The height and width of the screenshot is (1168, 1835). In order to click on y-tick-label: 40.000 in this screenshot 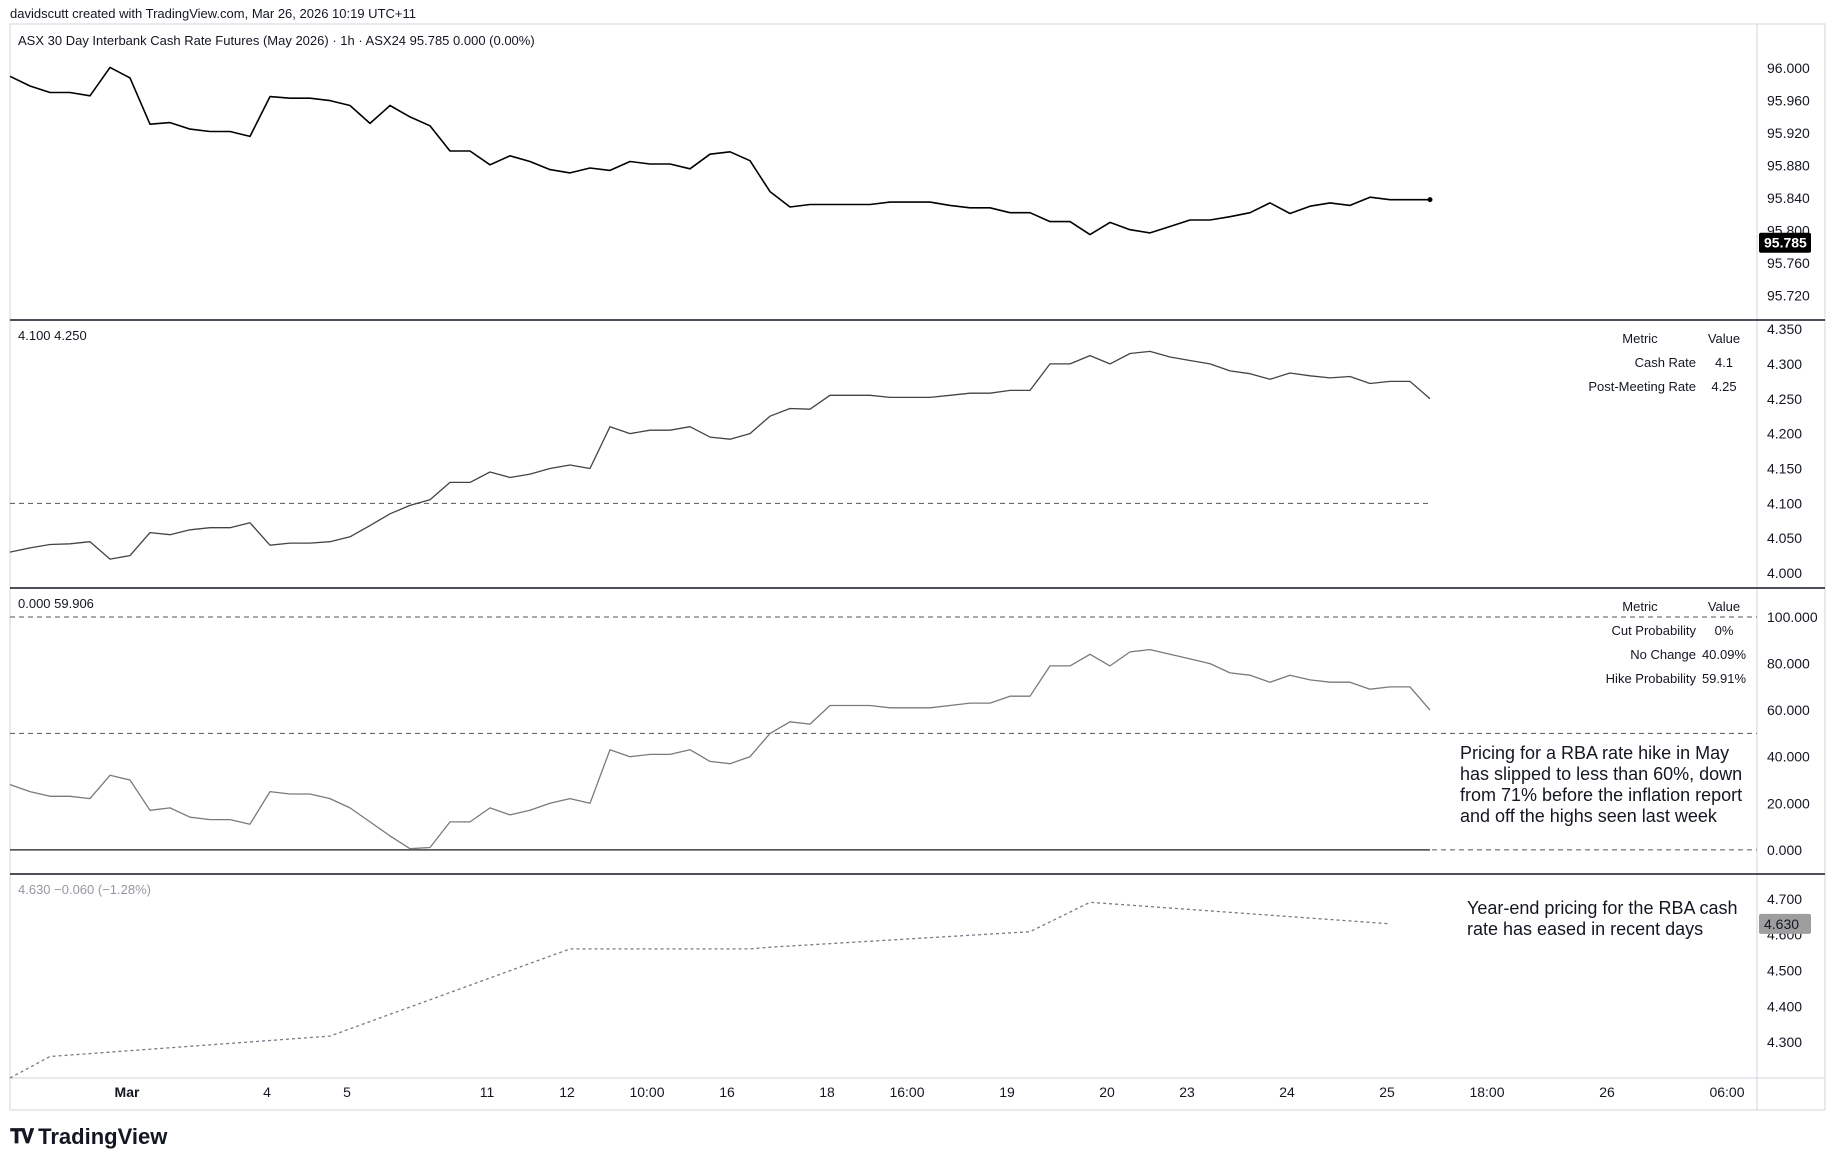, I will do `click(1788, 757)`.